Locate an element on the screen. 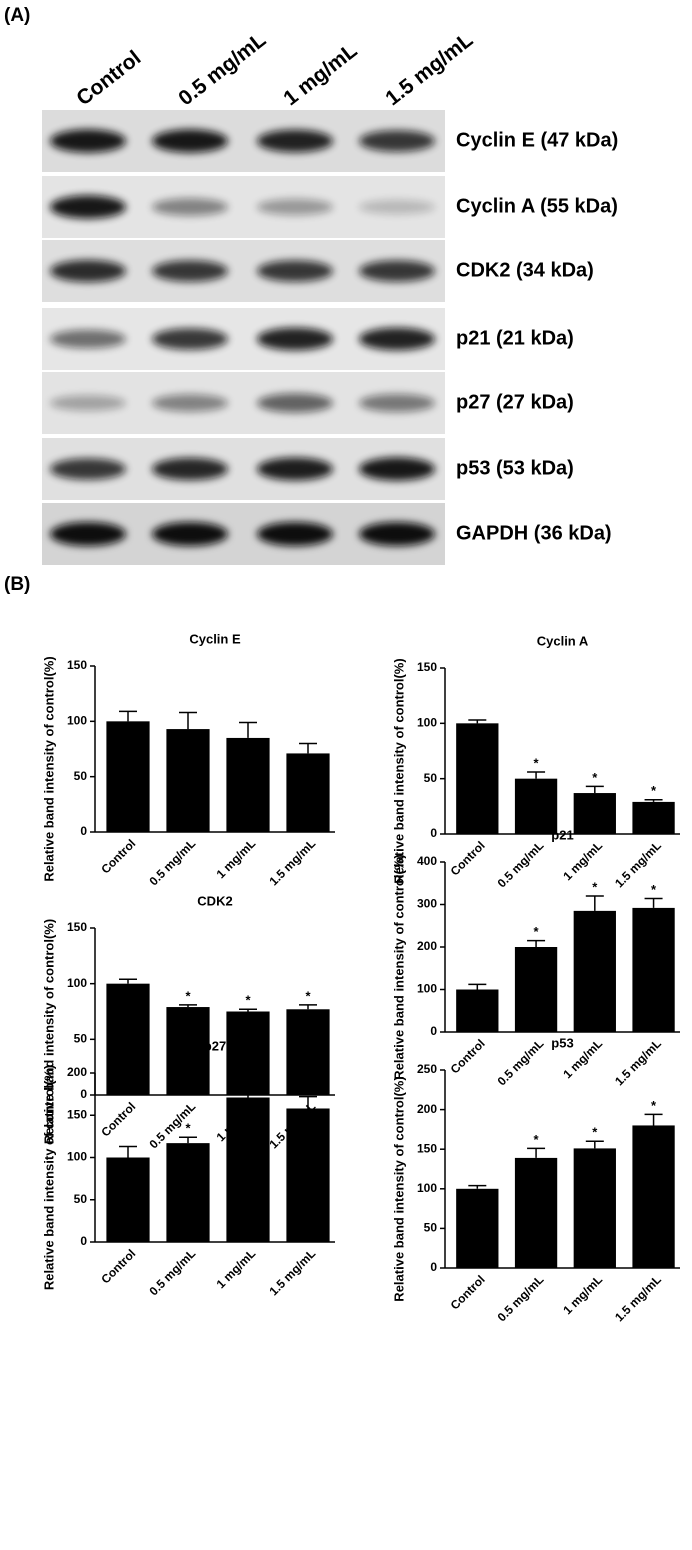  lane-label: 1 mg/mL is located at coordinates (320, 74).